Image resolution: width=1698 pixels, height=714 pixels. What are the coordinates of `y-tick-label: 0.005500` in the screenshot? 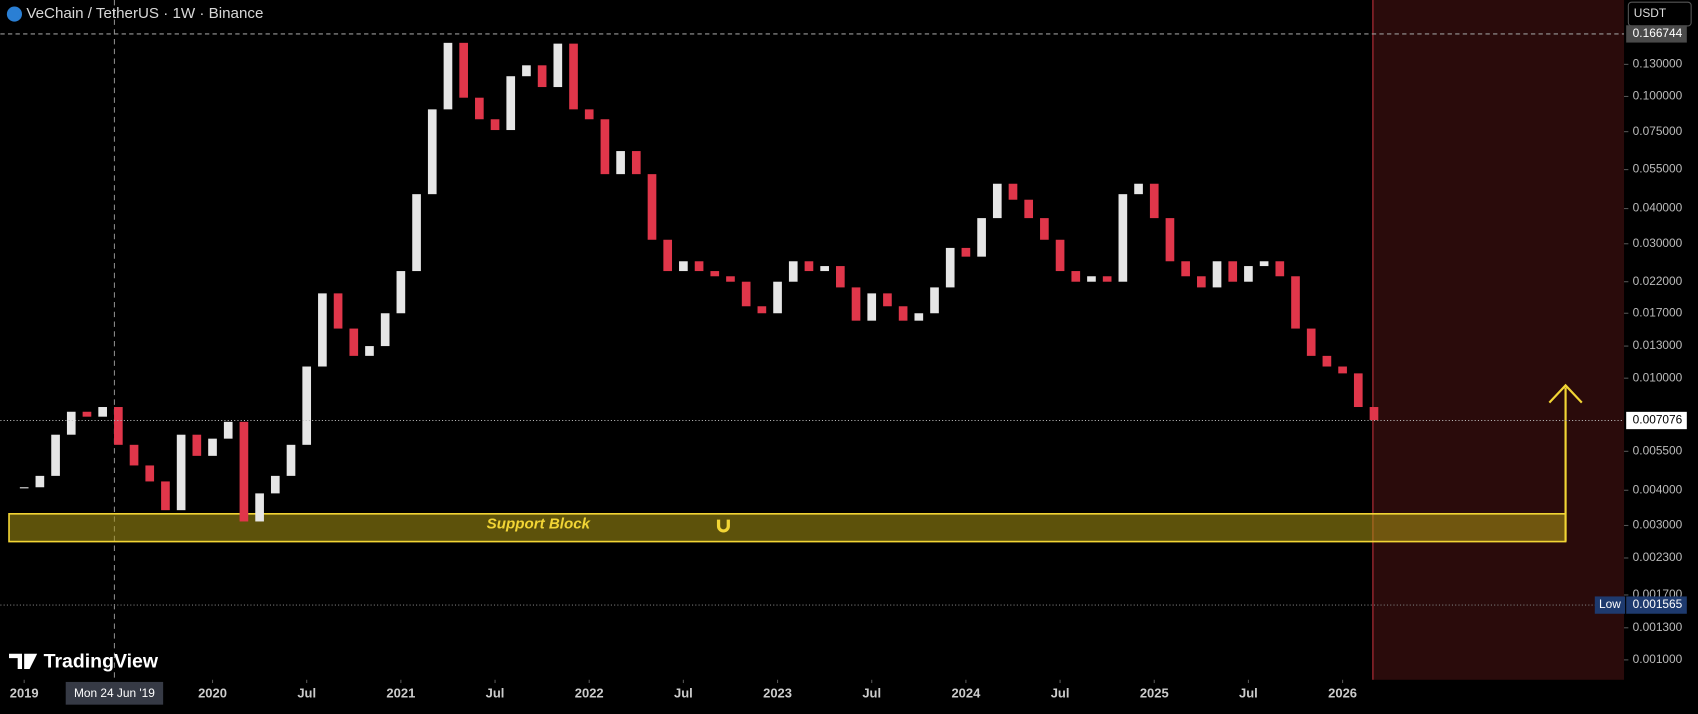 It's located at (1658, 450).